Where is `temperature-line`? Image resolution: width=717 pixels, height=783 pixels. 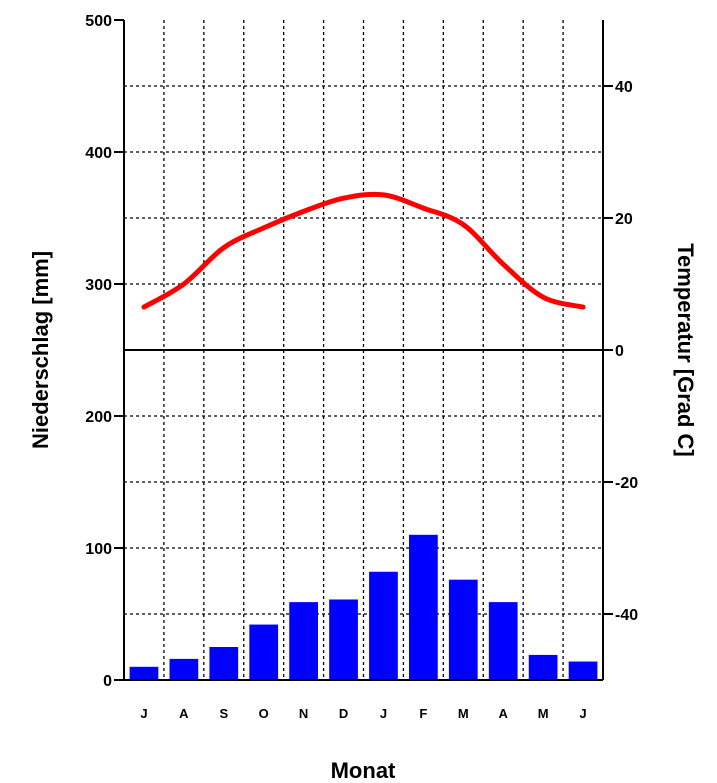
temperature-line is located at coordinates (363, 250).